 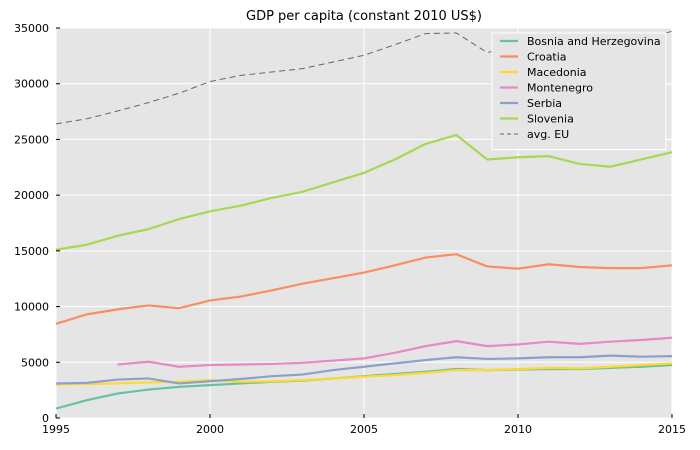 I want to click on y-tick-label: 35000, so click(x=31, y=28).